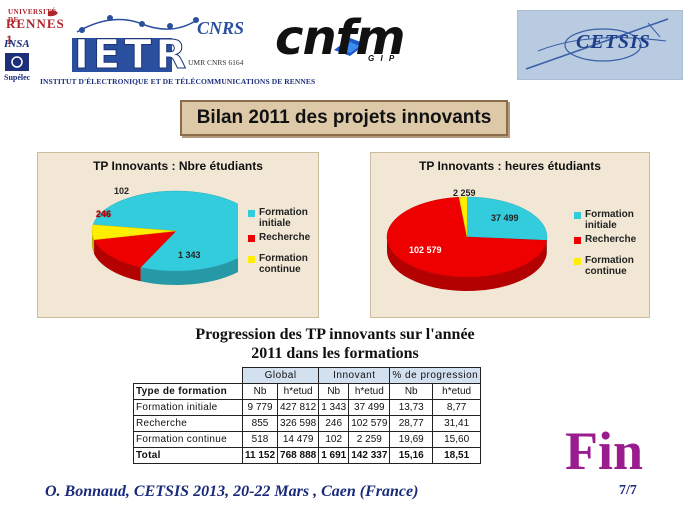 This screenshot has height=517, width=689. What do you see at coordinates (122, 191) in the screenshot?
I see `data-label-formation-continue: 102` at bounding box center [122, 191].